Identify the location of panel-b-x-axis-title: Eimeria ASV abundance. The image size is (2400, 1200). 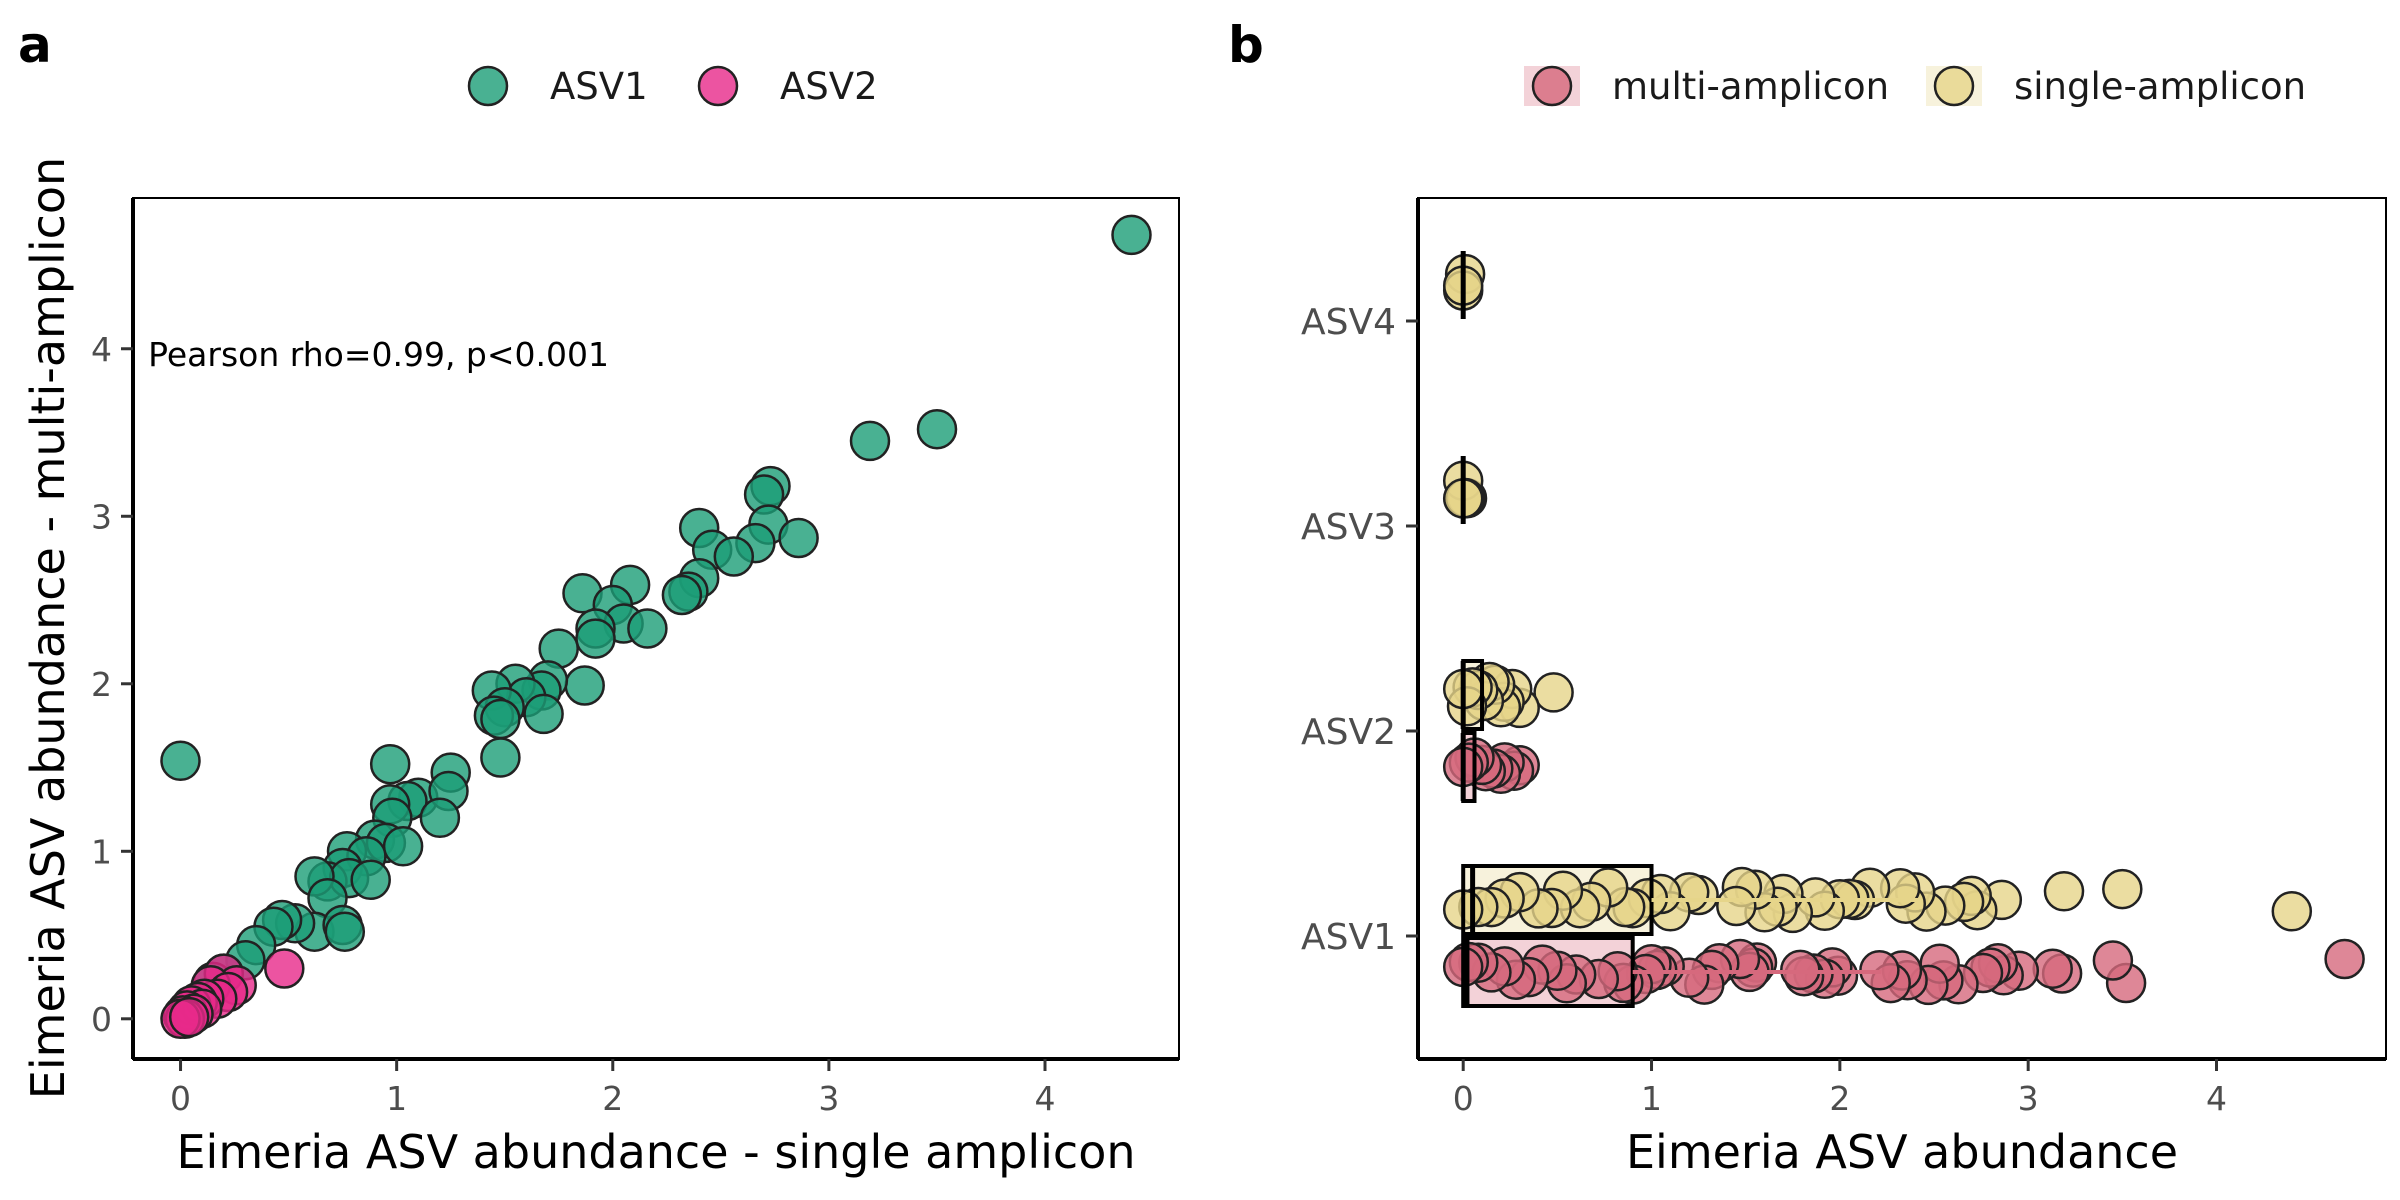
(1902, 1152).